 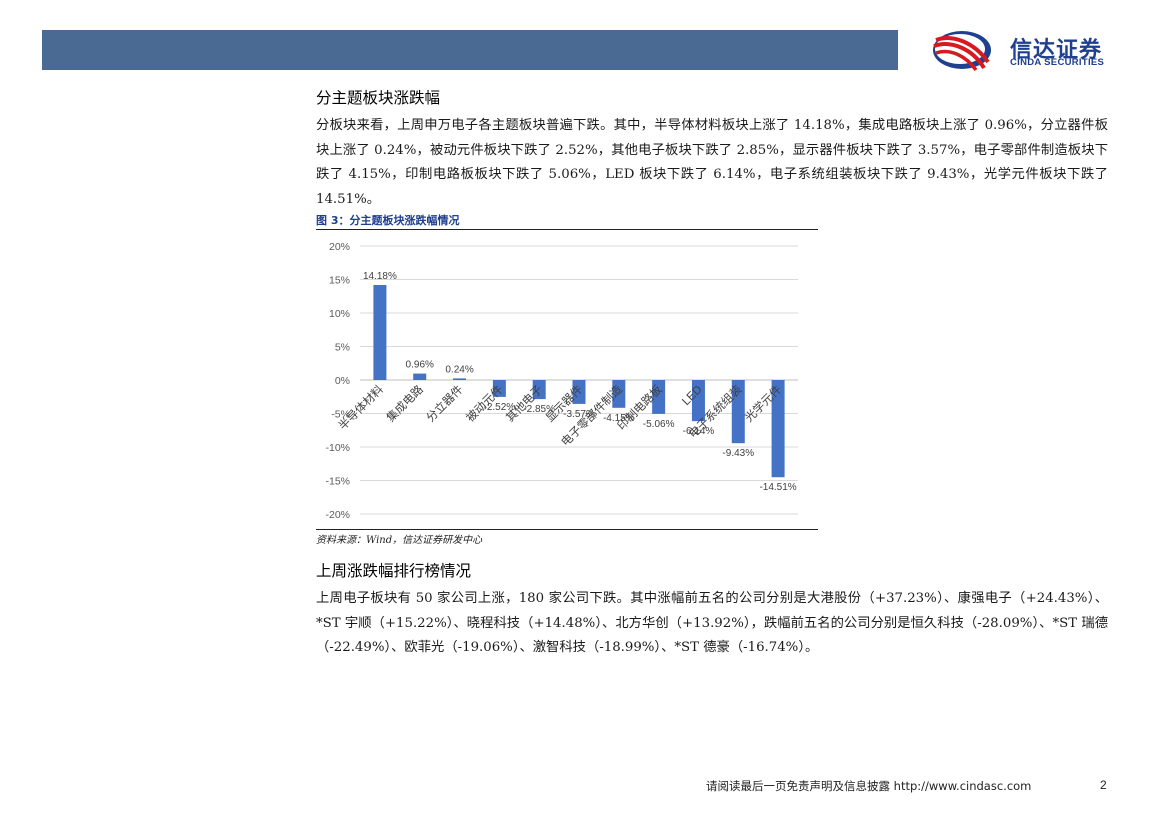 What do you see at coordinates (340, 415) in the screenshot?
I see `y-tick-label: -5%` at bounding box center [340, 415].